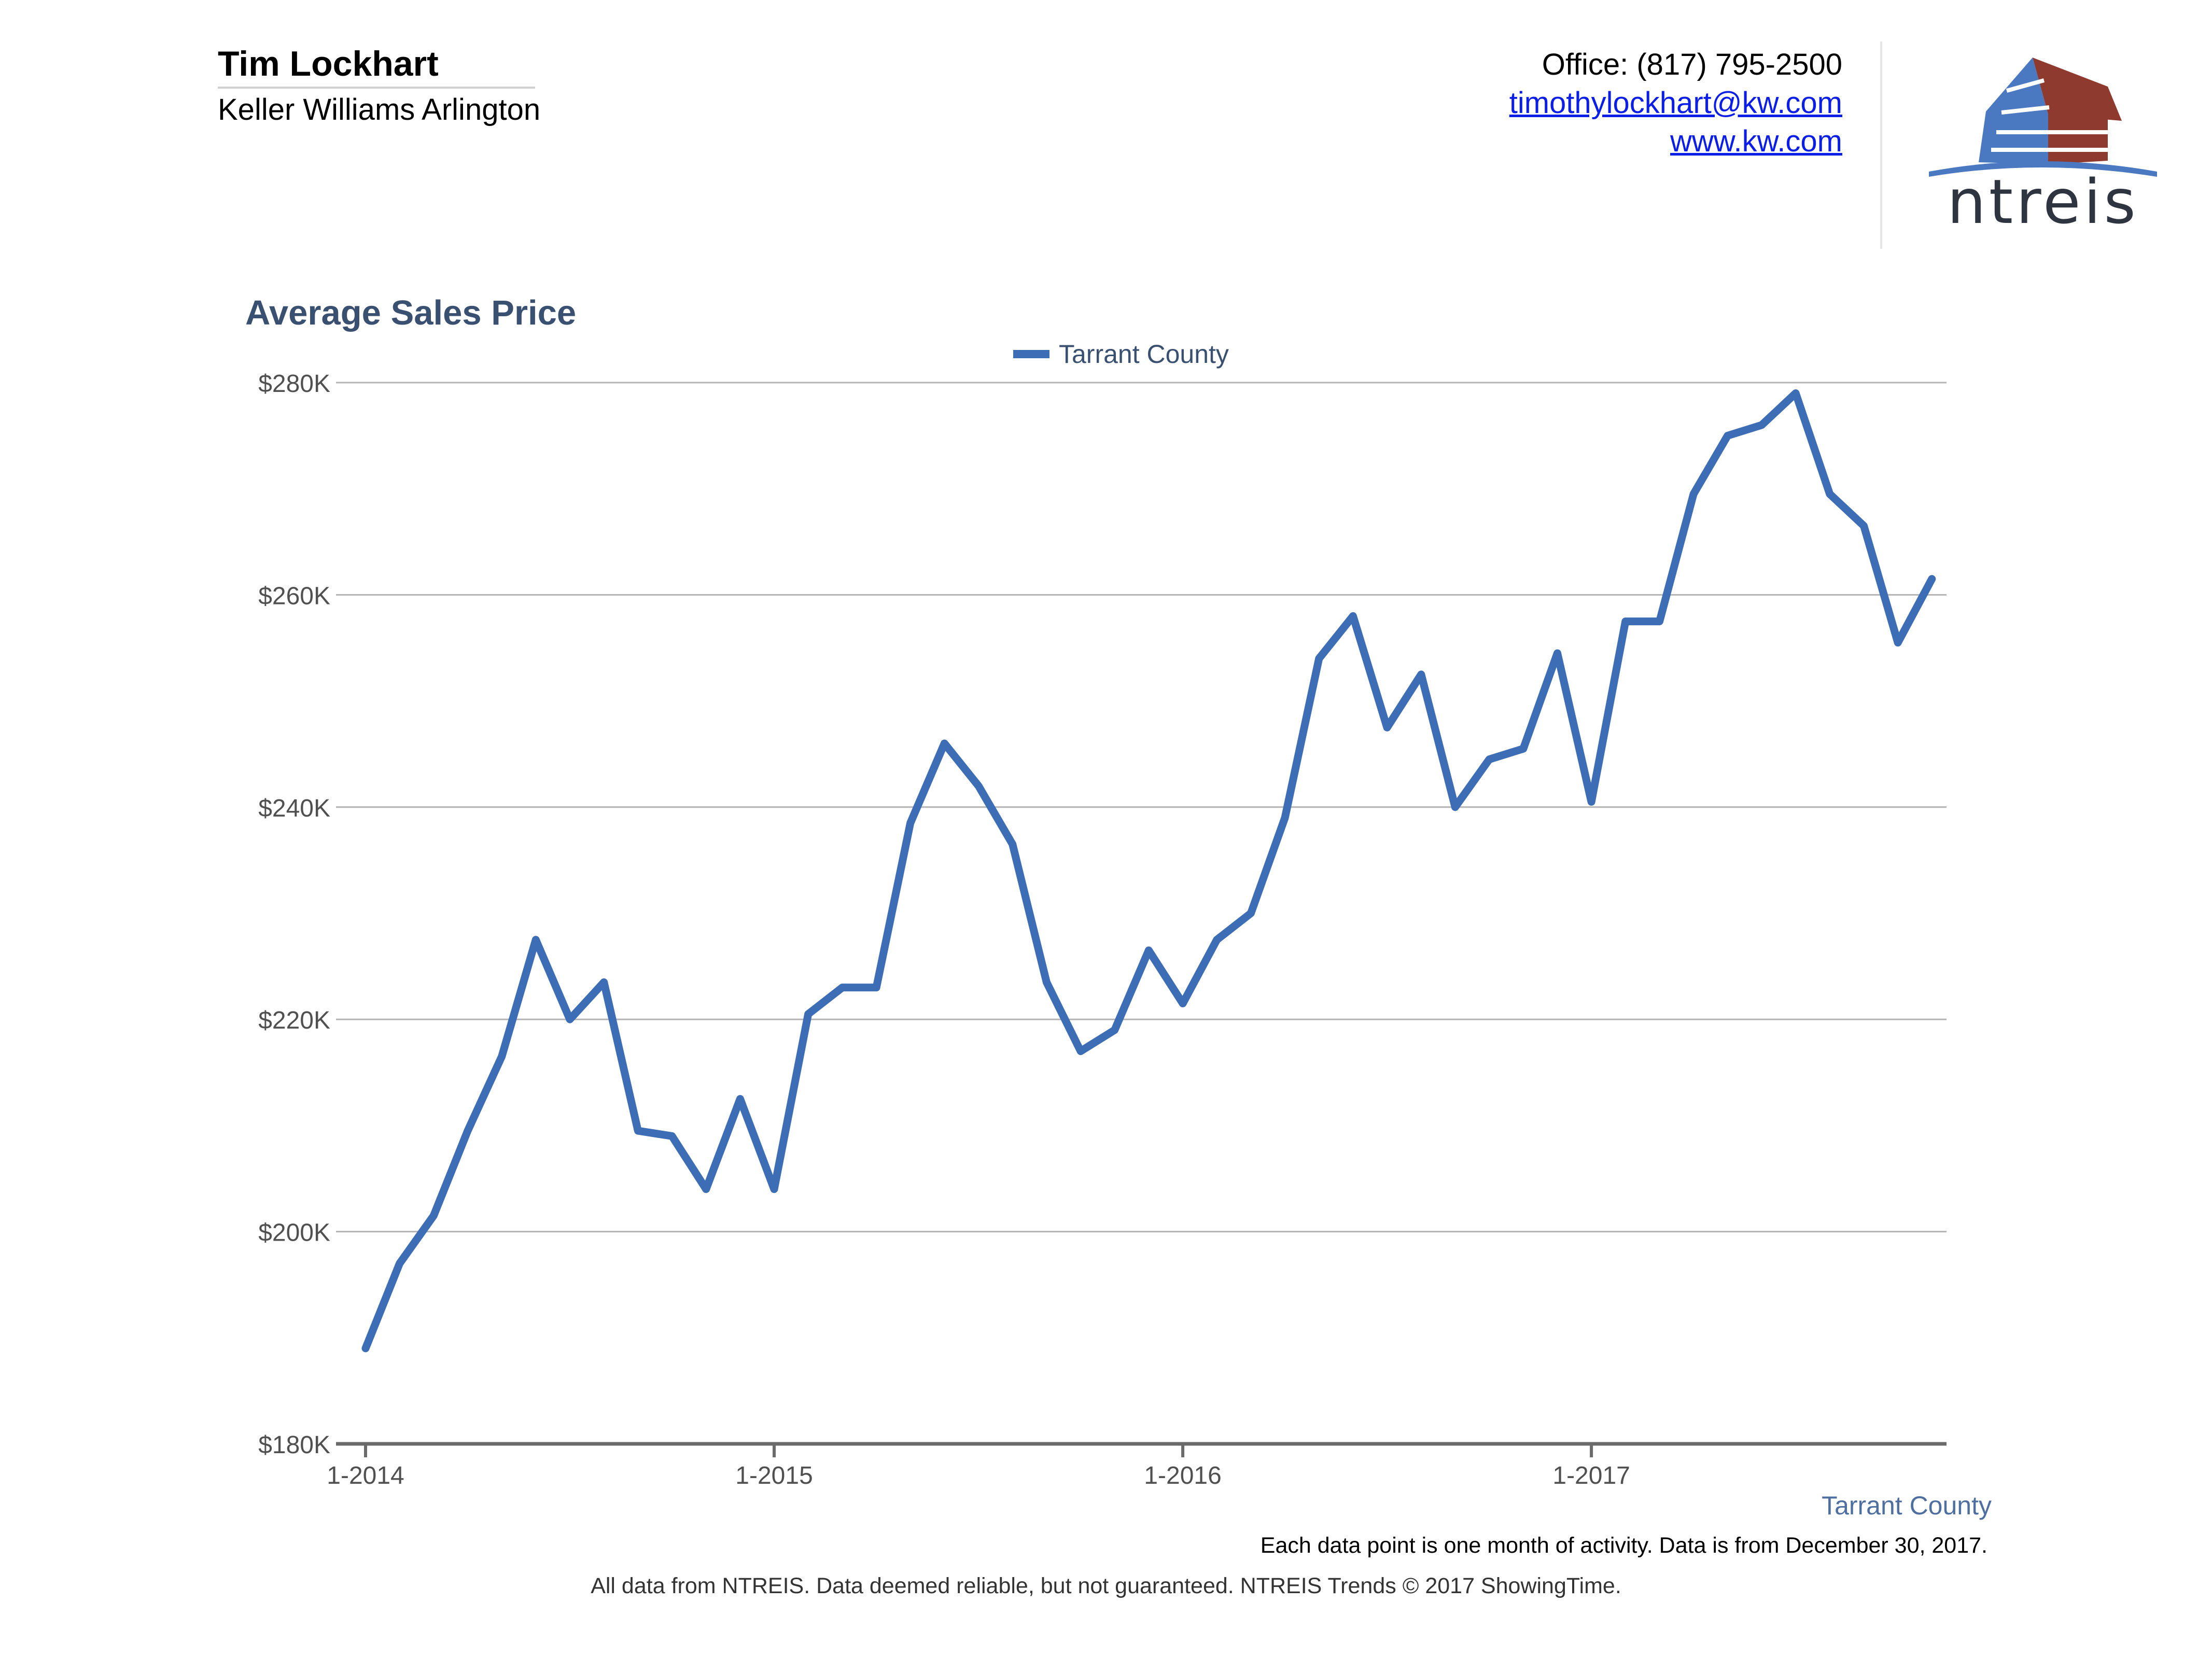  Describe the element at coordinates (1881, 145) in the screenshot. I see `header-divider` at that location.